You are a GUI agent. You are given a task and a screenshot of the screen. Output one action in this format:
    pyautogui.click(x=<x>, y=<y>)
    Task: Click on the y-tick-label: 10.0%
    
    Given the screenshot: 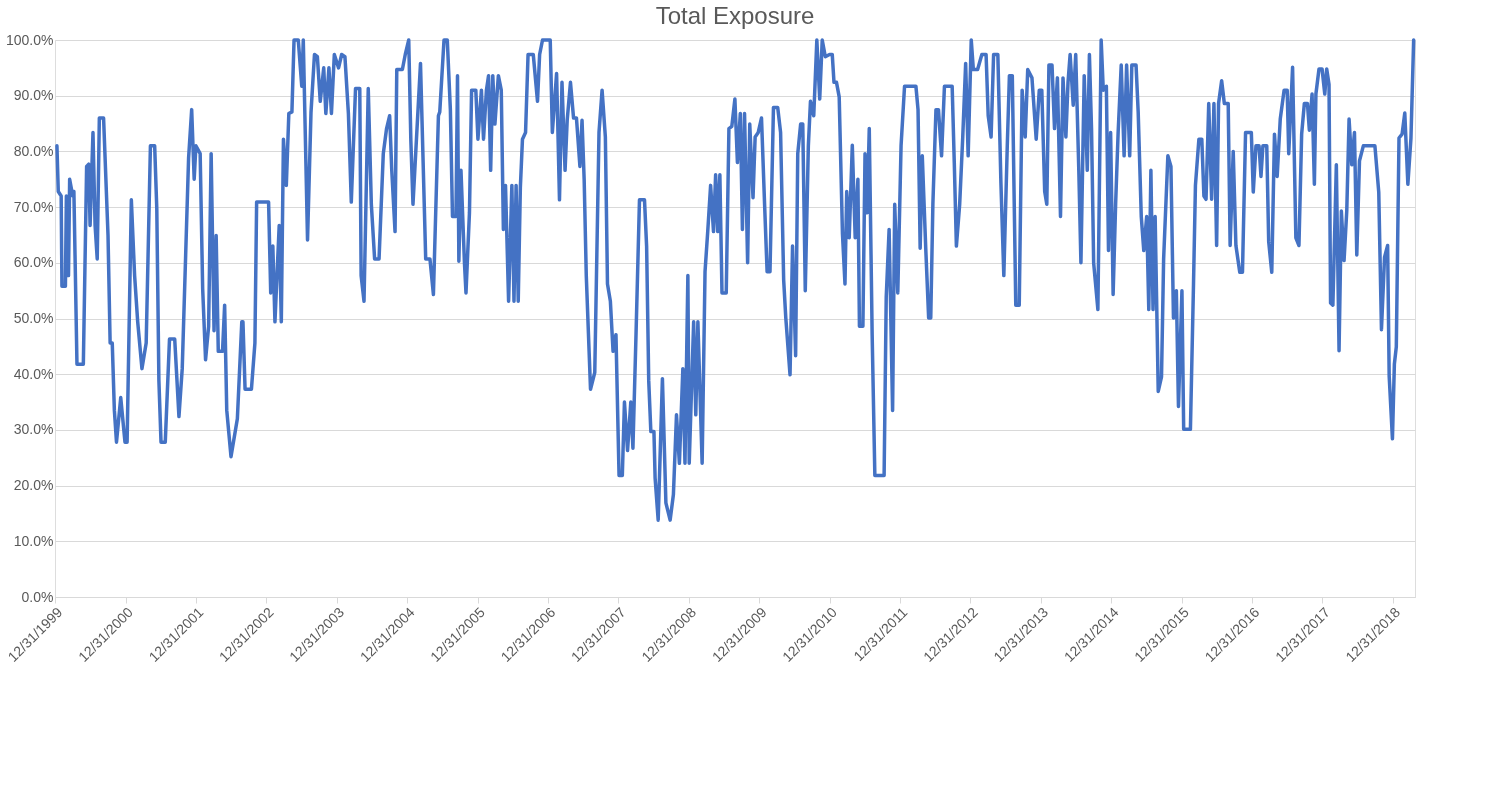 What is the action you would take?
    pyautogui.click(x=33, y=540)
    